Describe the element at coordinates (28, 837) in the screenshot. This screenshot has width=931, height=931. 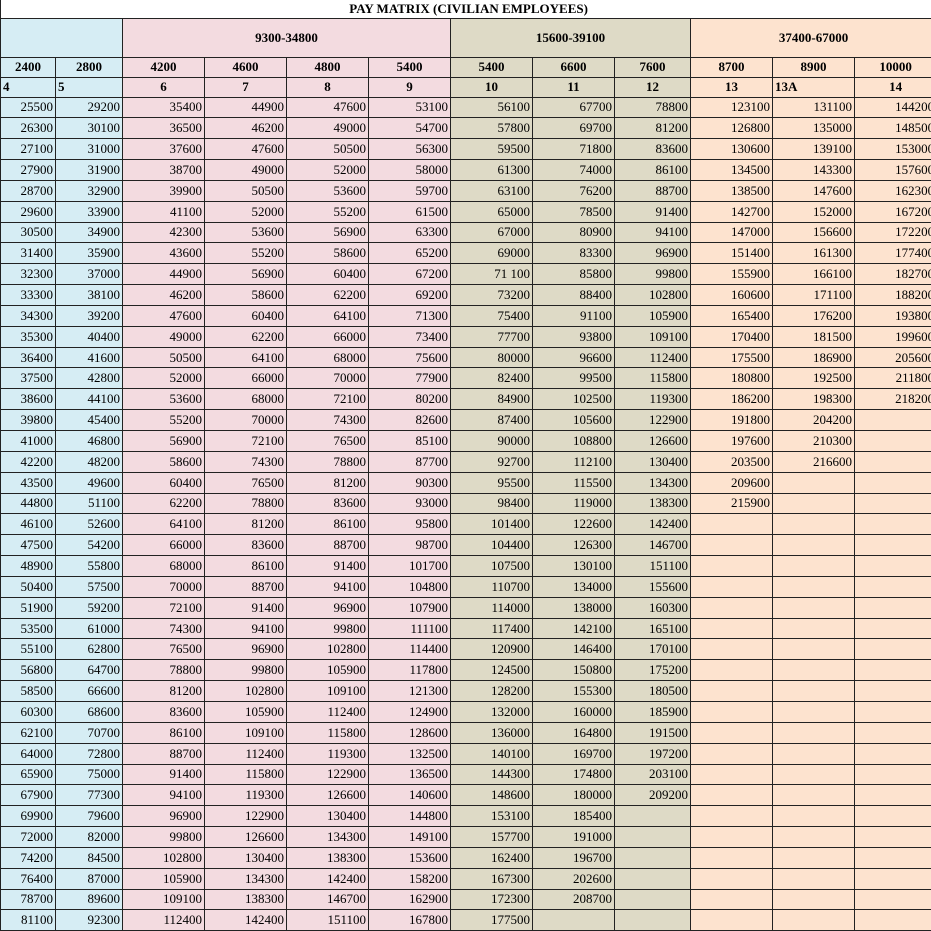
I see `pay-cell: 72000` at that location.